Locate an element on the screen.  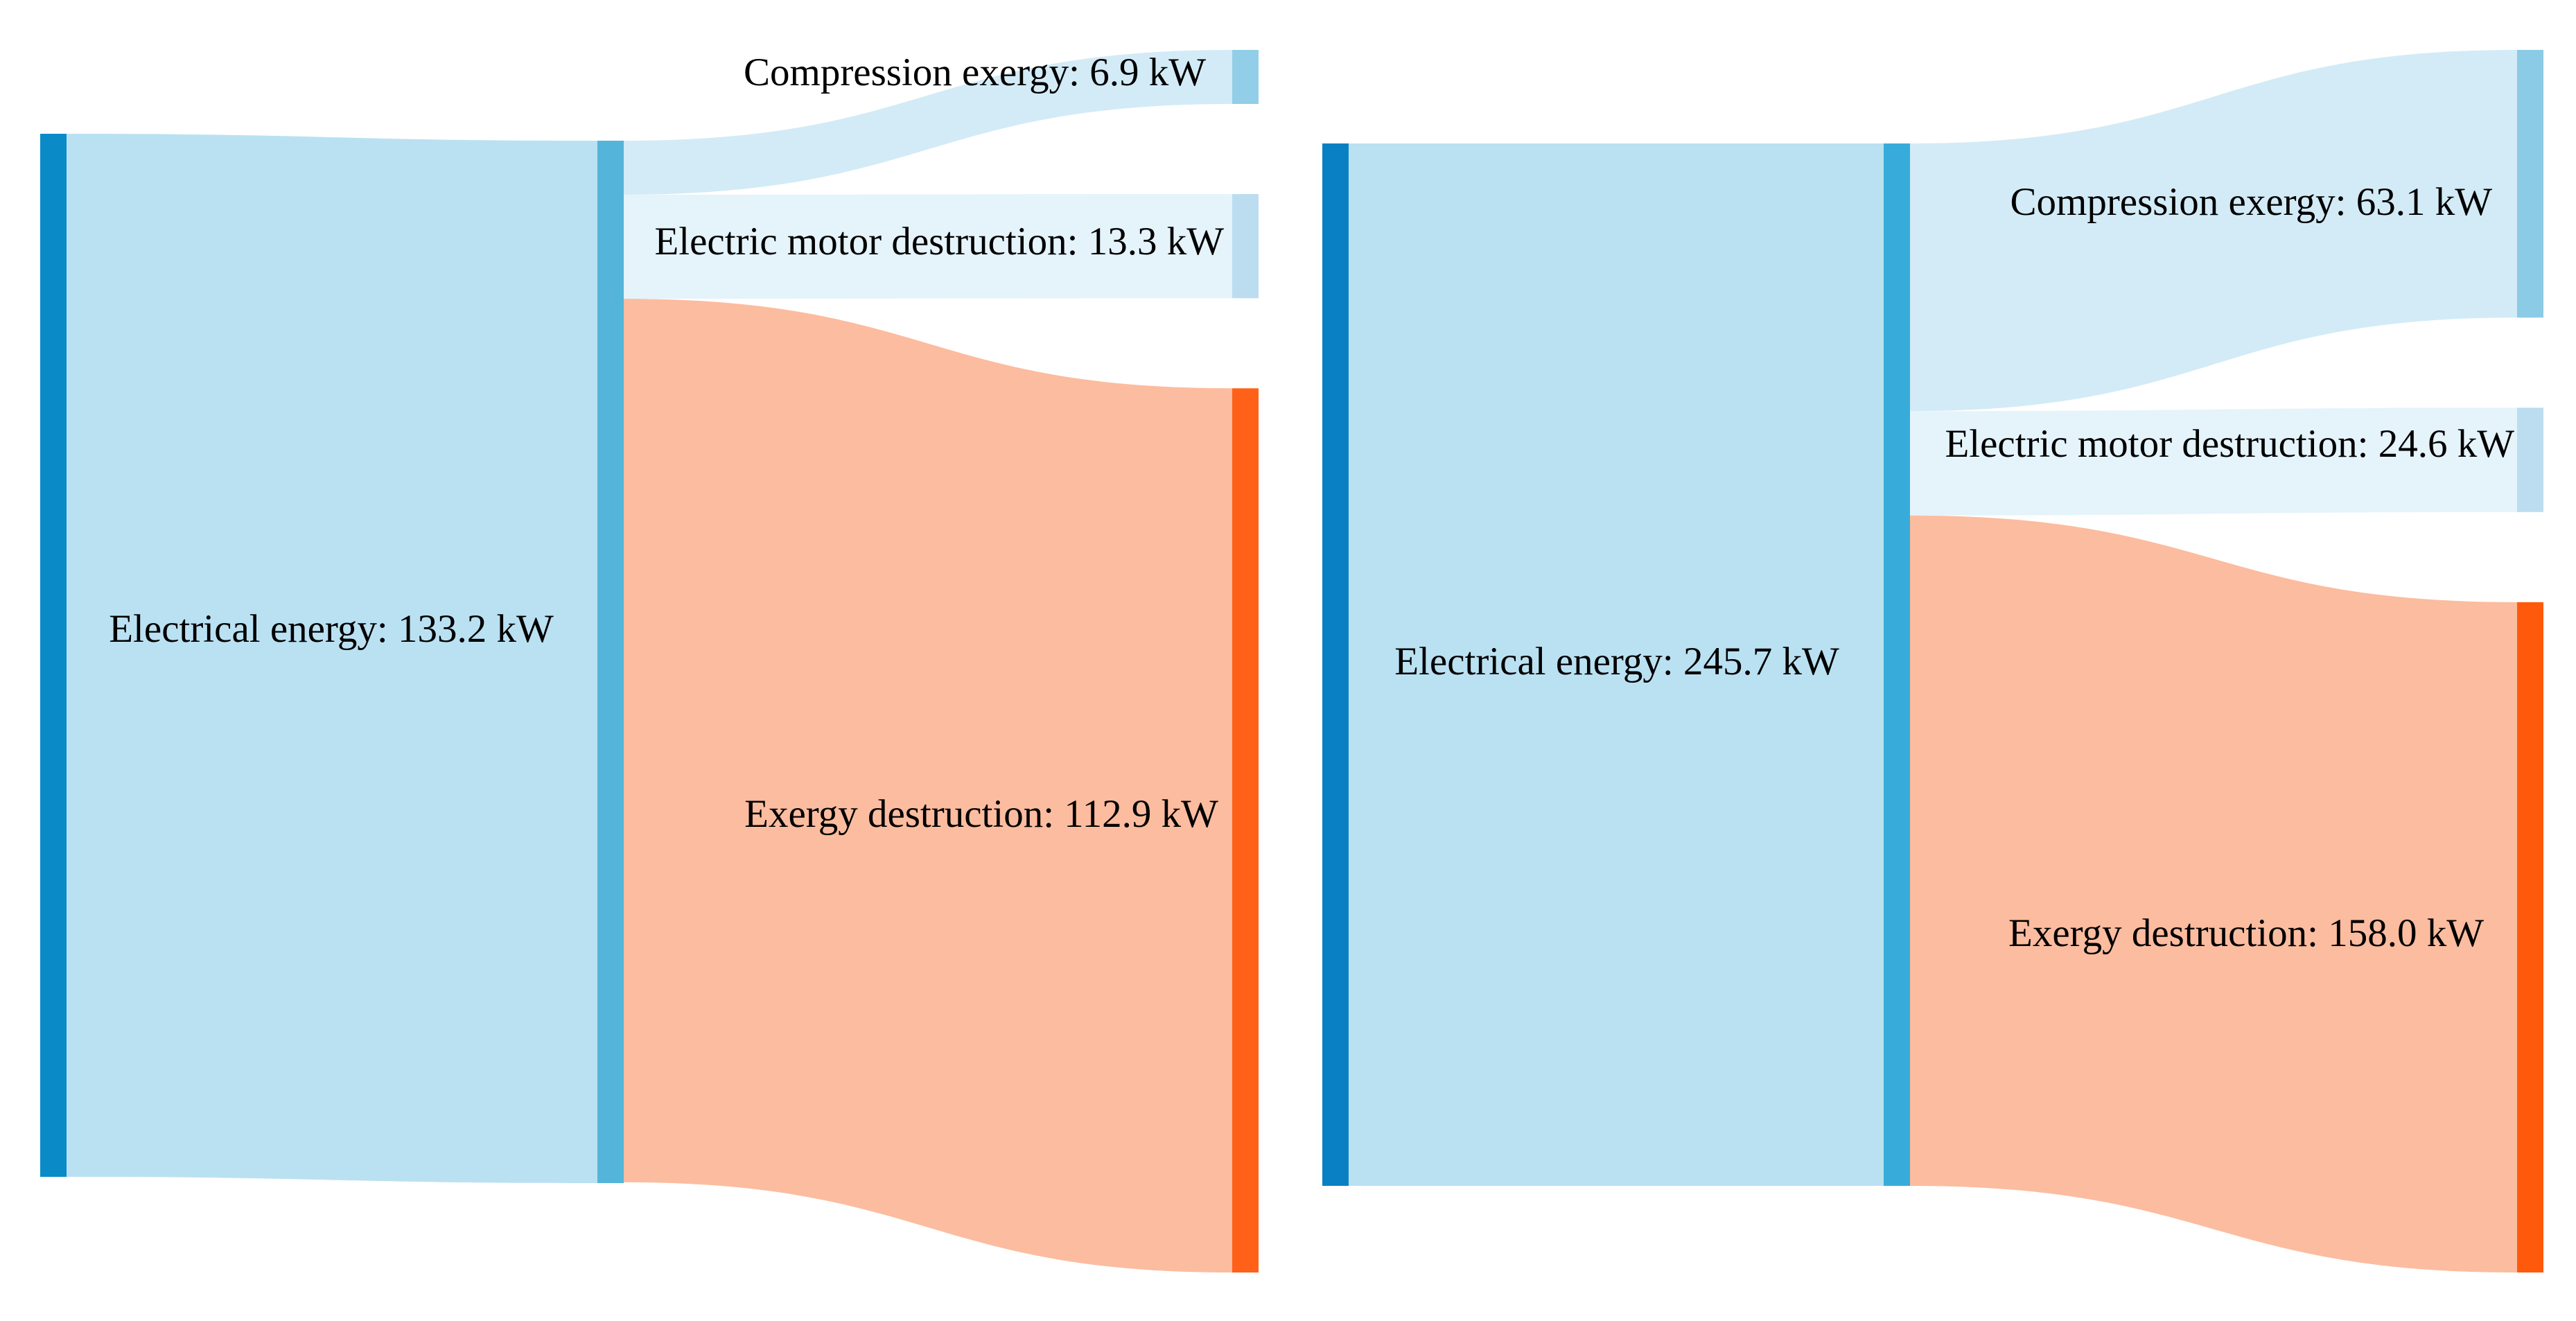
label-motor-destruction: Electric motor destruction: 24.6 kW is located at coordinates (2229, 444).